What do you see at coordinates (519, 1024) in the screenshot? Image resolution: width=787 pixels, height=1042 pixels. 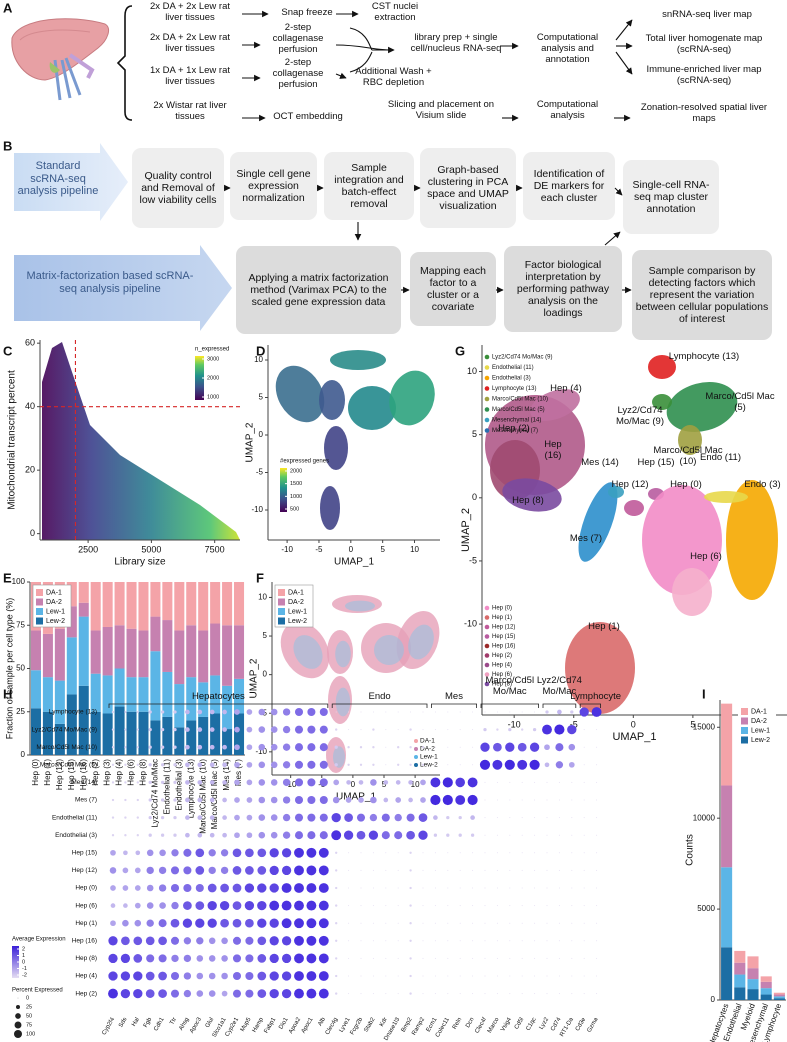 I see `gene-label: Cd5l` at bounding box center [519, 1024].